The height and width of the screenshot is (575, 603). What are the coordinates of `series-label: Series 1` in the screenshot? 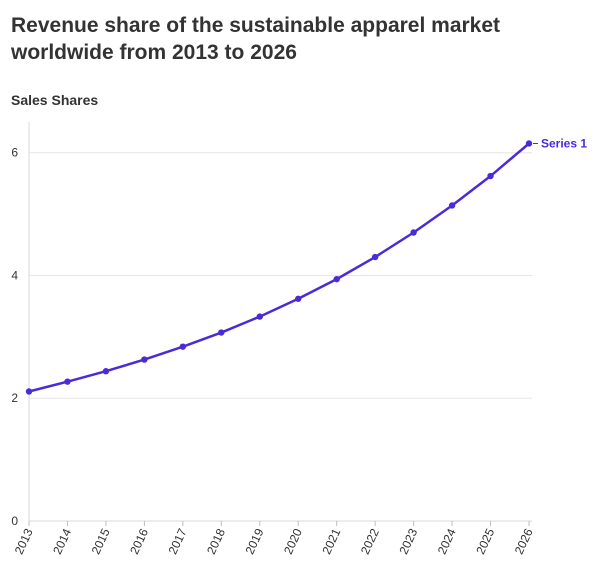 It's located at (564, 143).